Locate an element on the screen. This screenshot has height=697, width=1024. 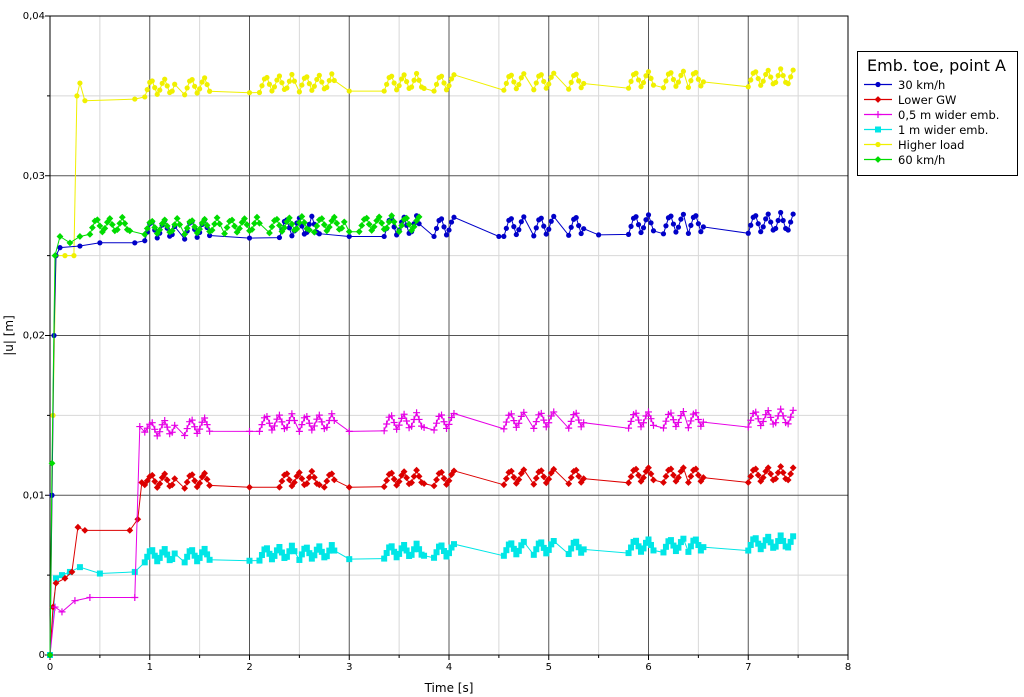
y-tick-label: 0,04 is located at coordinates (34, 16).